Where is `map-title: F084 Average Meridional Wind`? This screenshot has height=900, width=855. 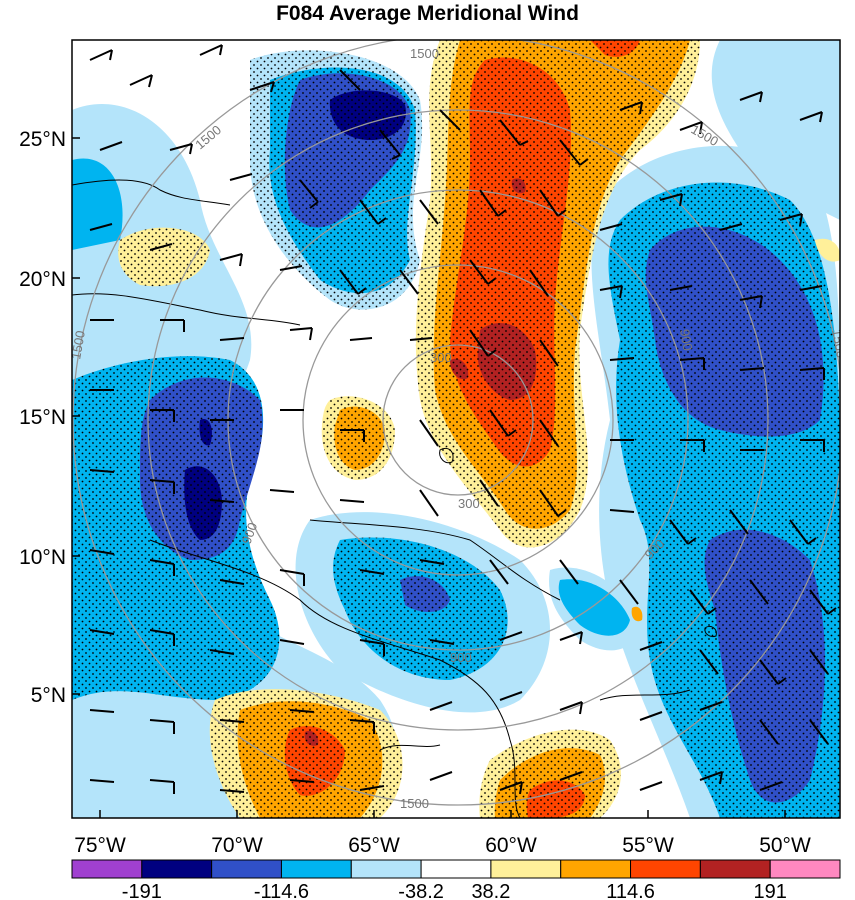
map-title: F084 Average Meridional Wind is located at coordinates (427, 13).